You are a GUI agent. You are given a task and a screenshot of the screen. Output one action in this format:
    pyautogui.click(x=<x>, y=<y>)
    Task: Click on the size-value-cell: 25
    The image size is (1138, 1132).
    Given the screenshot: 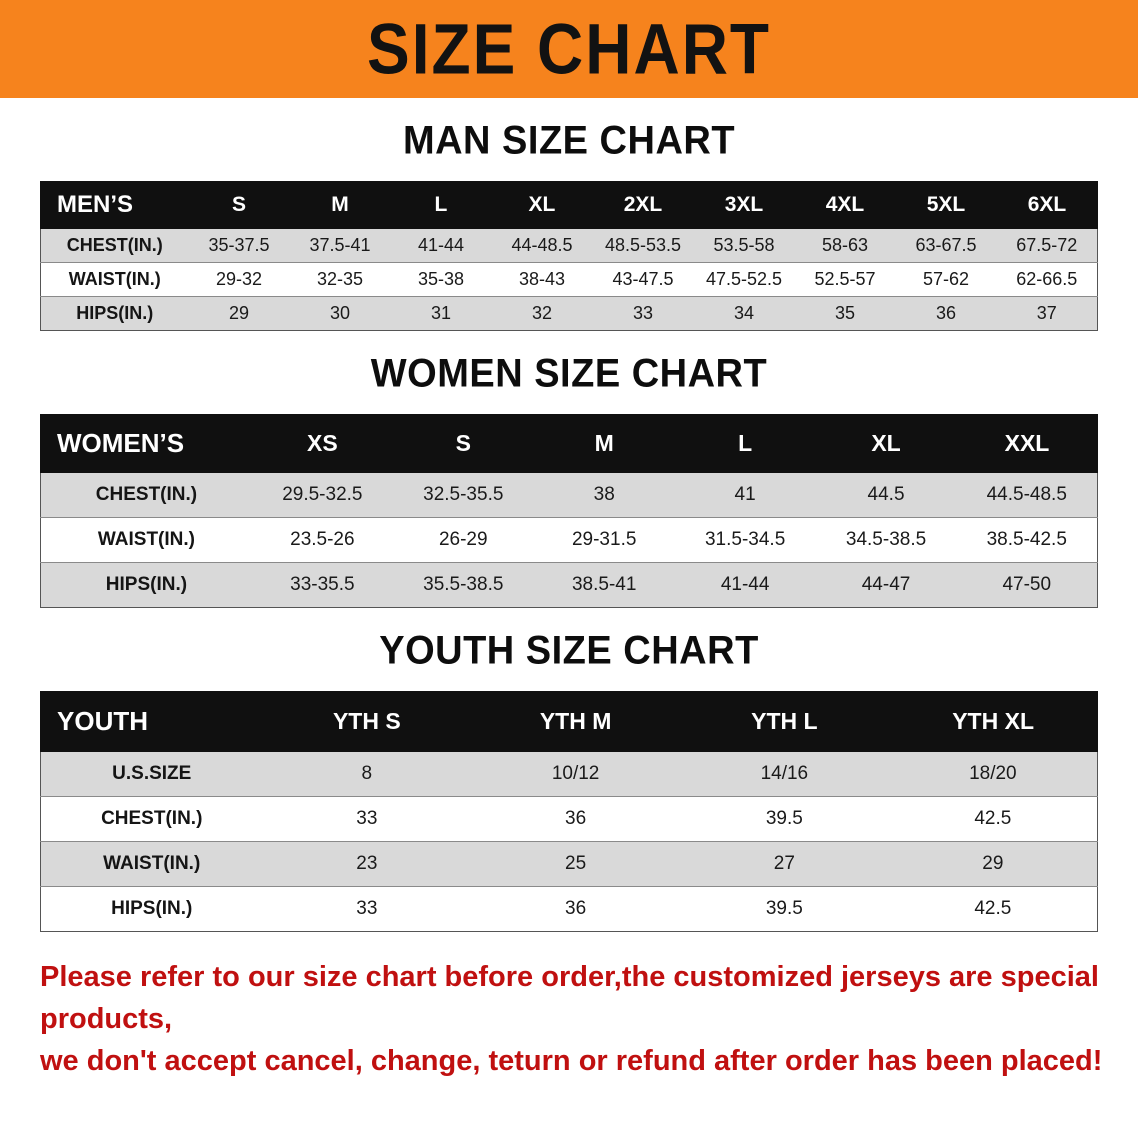 What is the action you would take?
    pyautogui.click(x=576, y=863)
    